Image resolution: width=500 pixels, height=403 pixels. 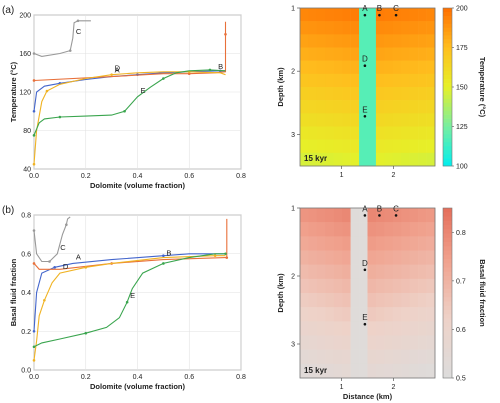 What do you see at coordinates (34, 230) in the screenshot?
I see `chart2-series-C-point` at bounding box center [34, 230].